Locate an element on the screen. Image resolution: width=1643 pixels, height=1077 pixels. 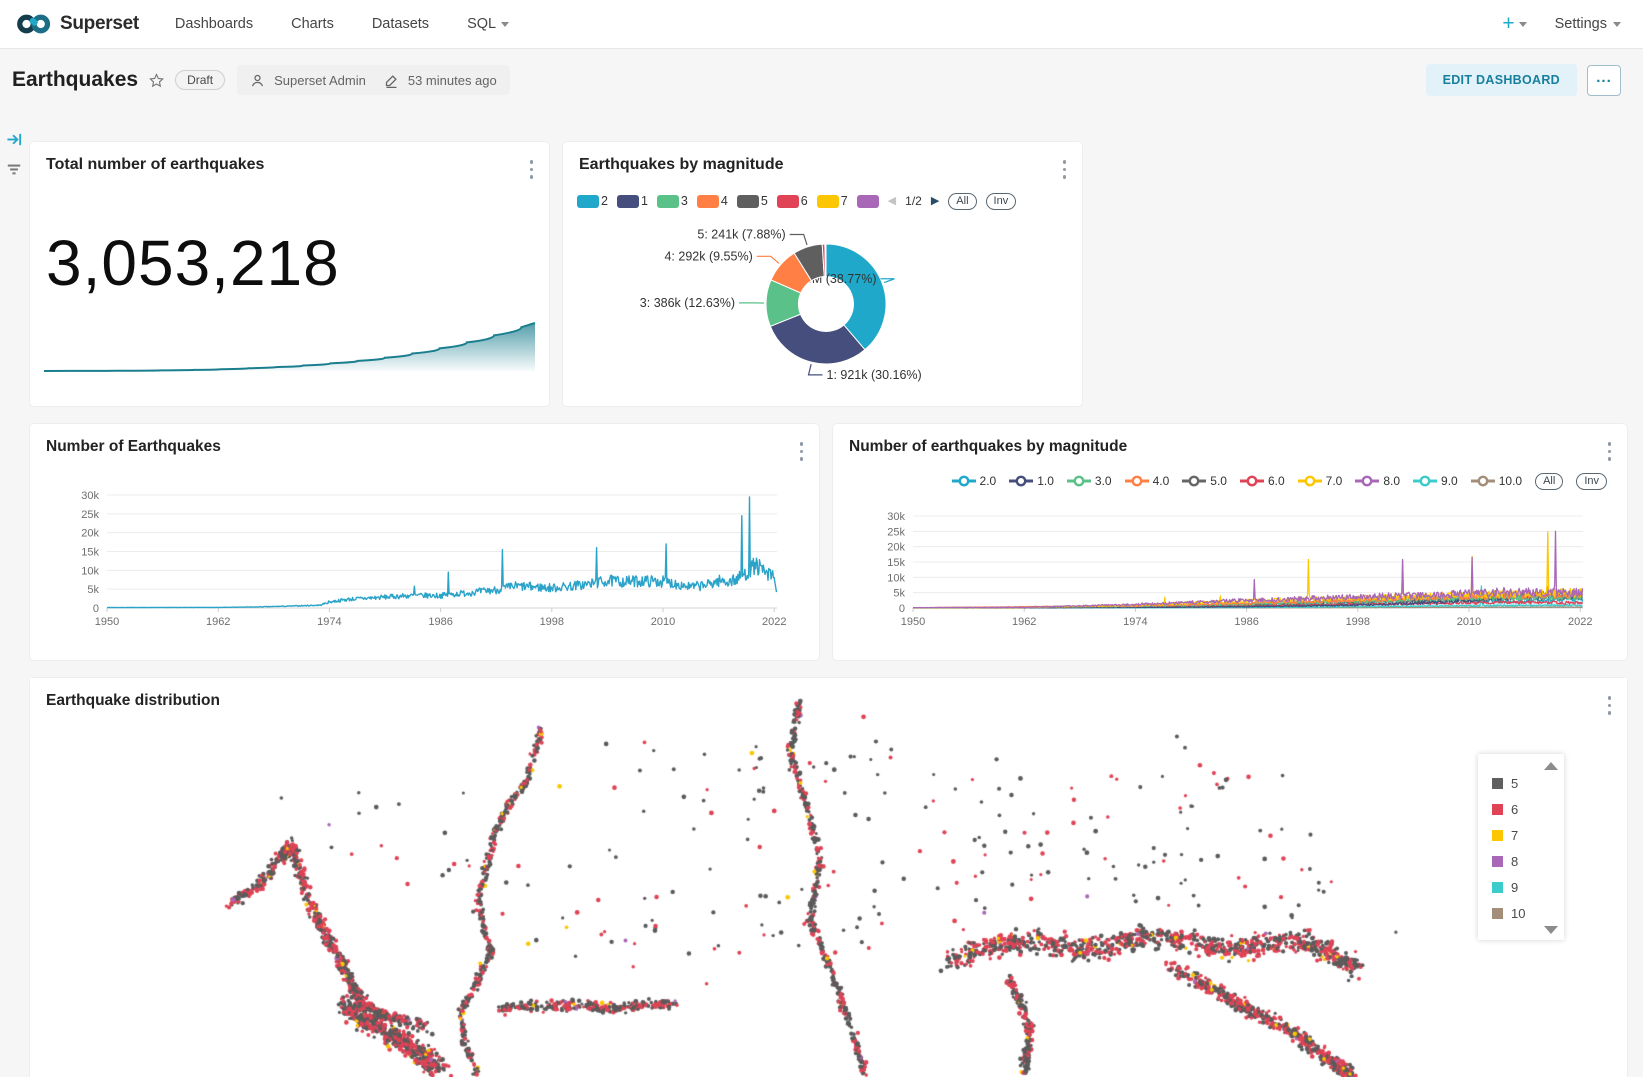
pie-legend-item-6: 6 is located at coordinates (792, 201).